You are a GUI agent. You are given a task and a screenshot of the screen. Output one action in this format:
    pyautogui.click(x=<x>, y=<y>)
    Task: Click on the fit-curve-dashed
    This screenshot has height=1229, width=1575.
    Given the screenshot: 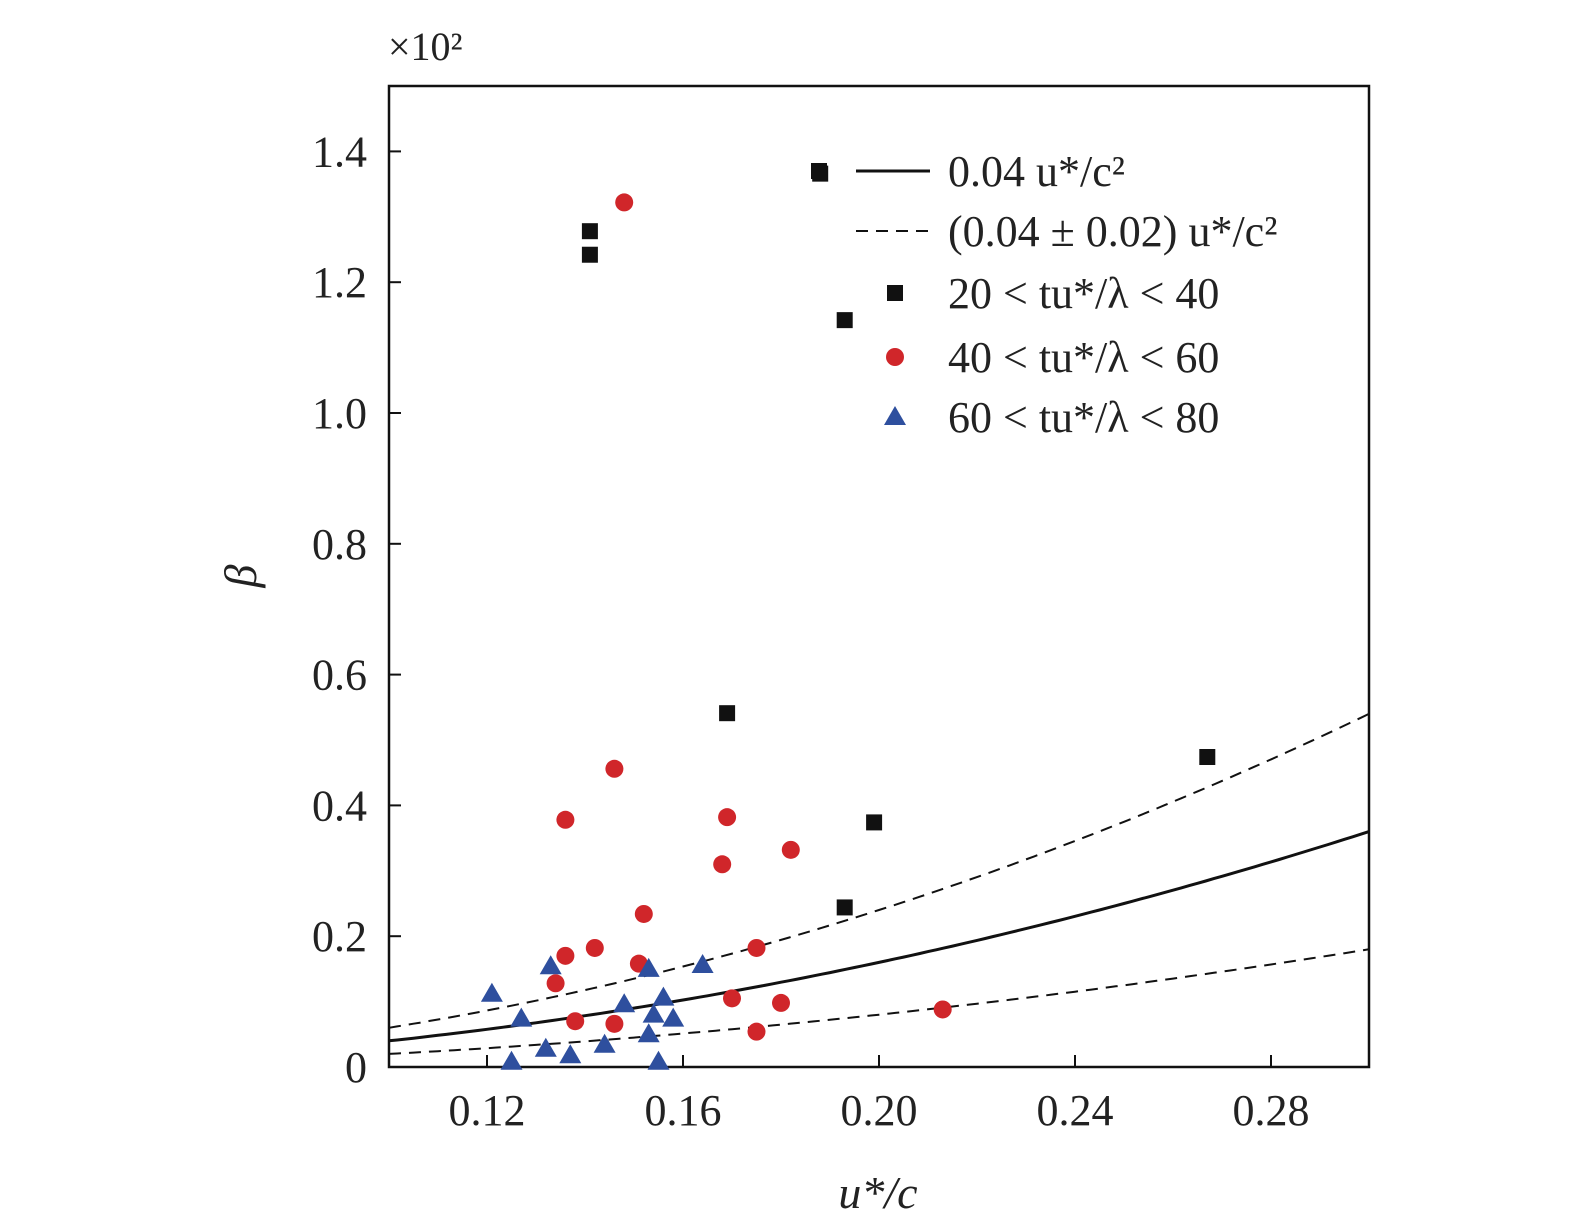 What is the action you would take?
    pyautogui.click(x=879, y=1001)
    